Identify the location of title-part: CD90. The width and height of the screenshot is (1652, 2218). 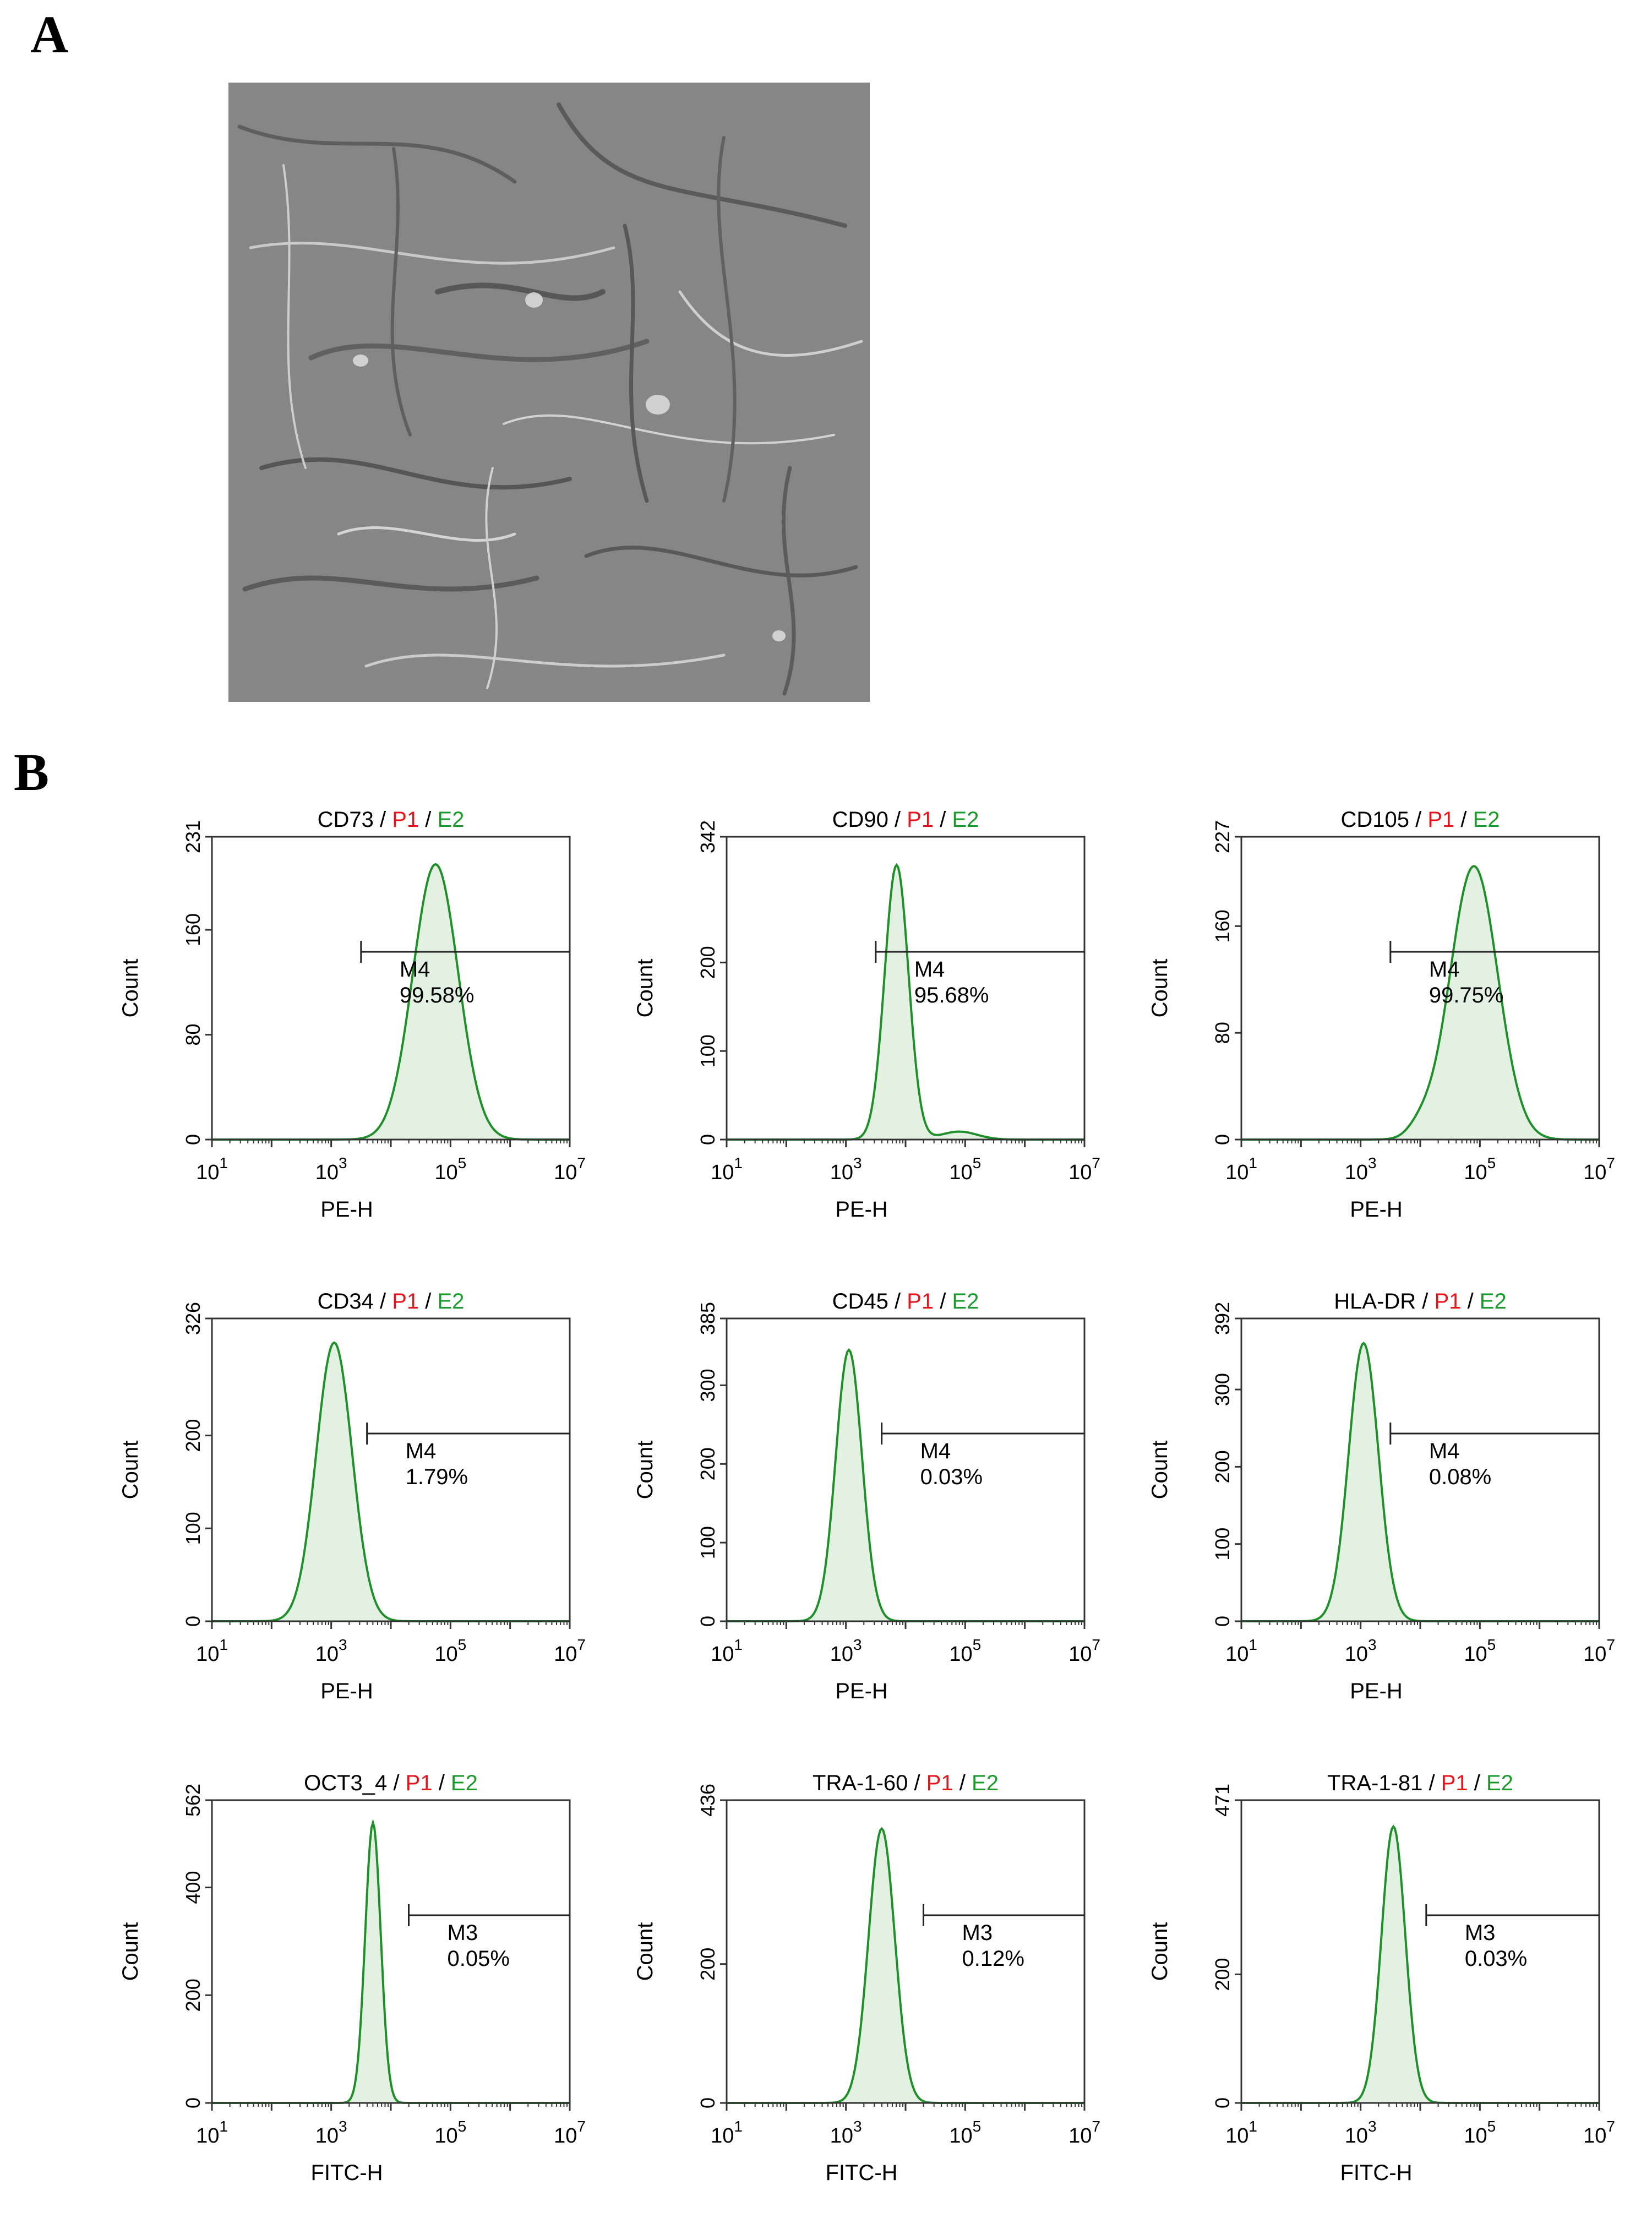
(860, 820).